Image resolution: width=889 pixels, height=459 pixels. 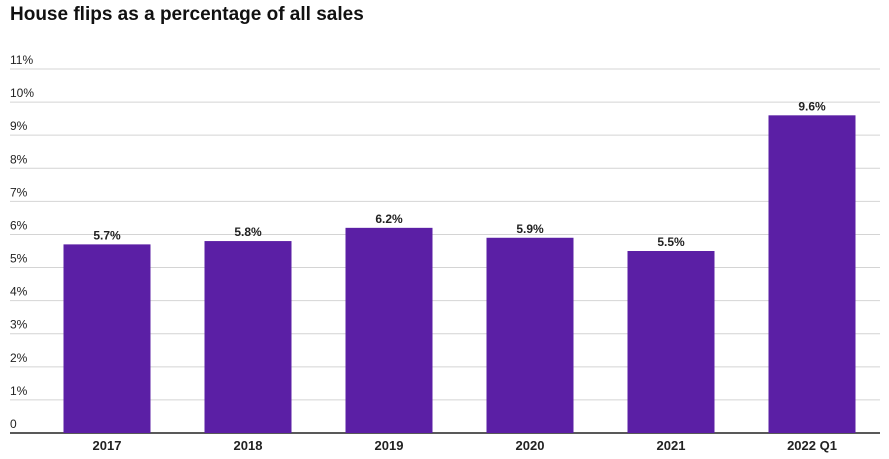 What do you see at coordinates (187, 14) in the screenshot?
I see `chart-title: House flips as a percentage of all sales` at bounding box center [187, 14].